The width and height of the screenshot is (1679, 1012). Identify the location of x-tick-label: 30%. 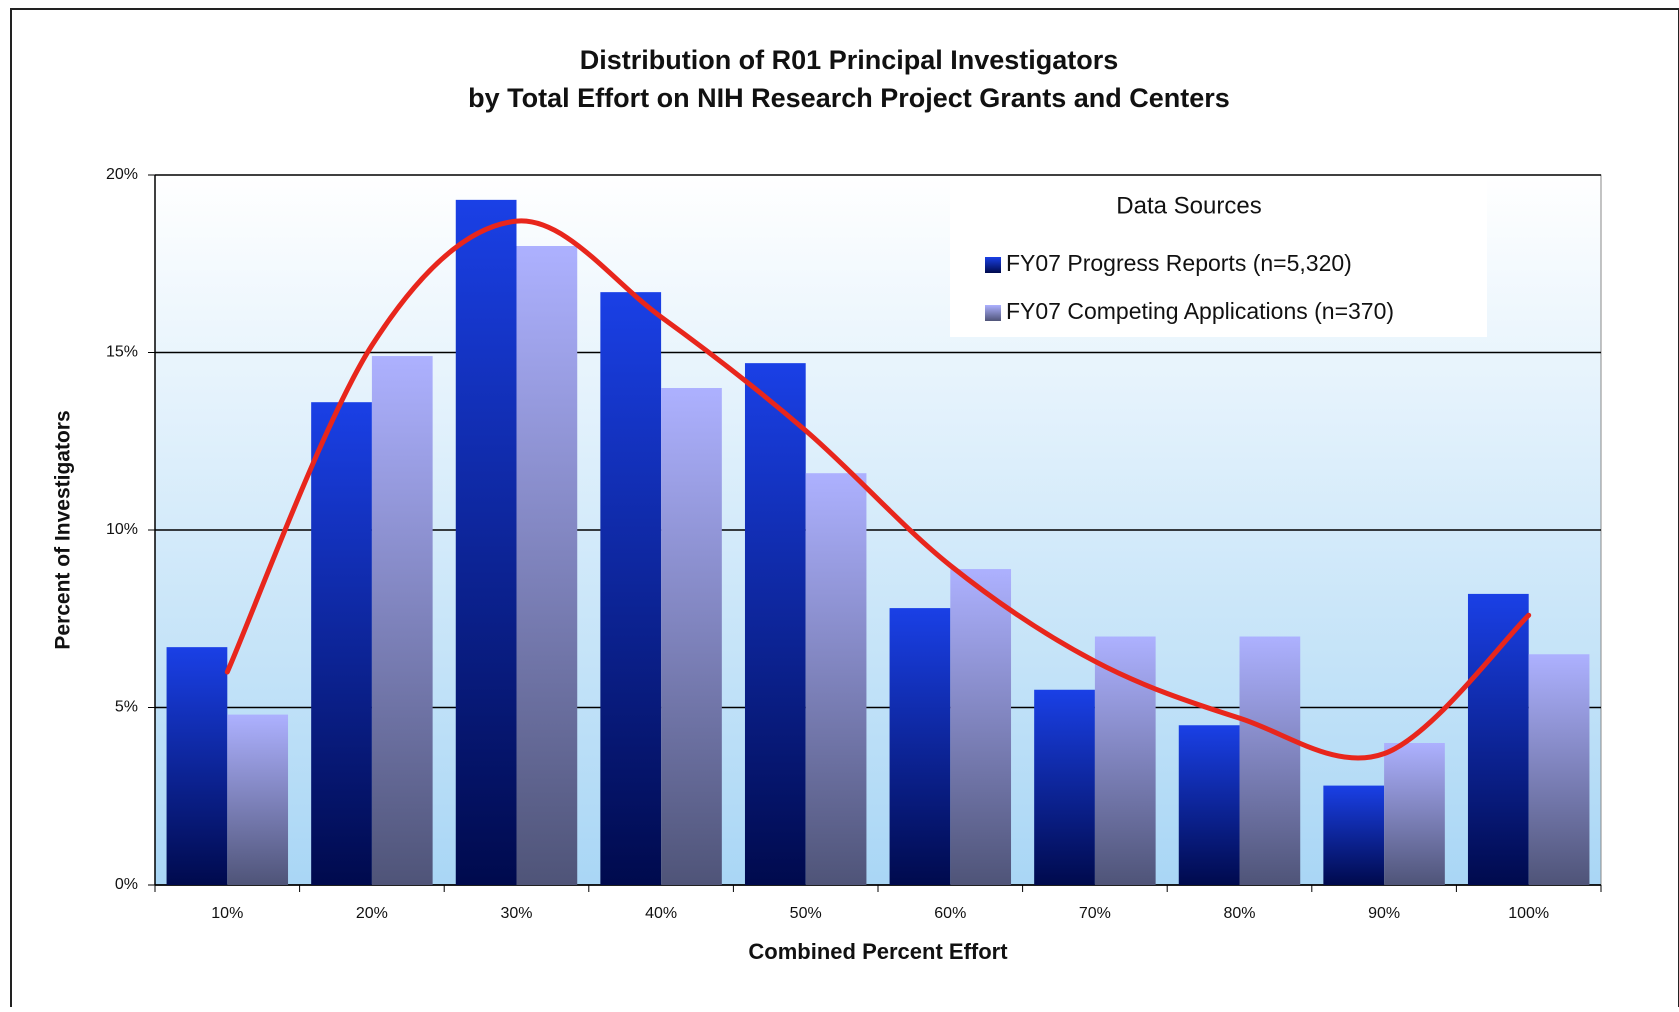
(516, 913).